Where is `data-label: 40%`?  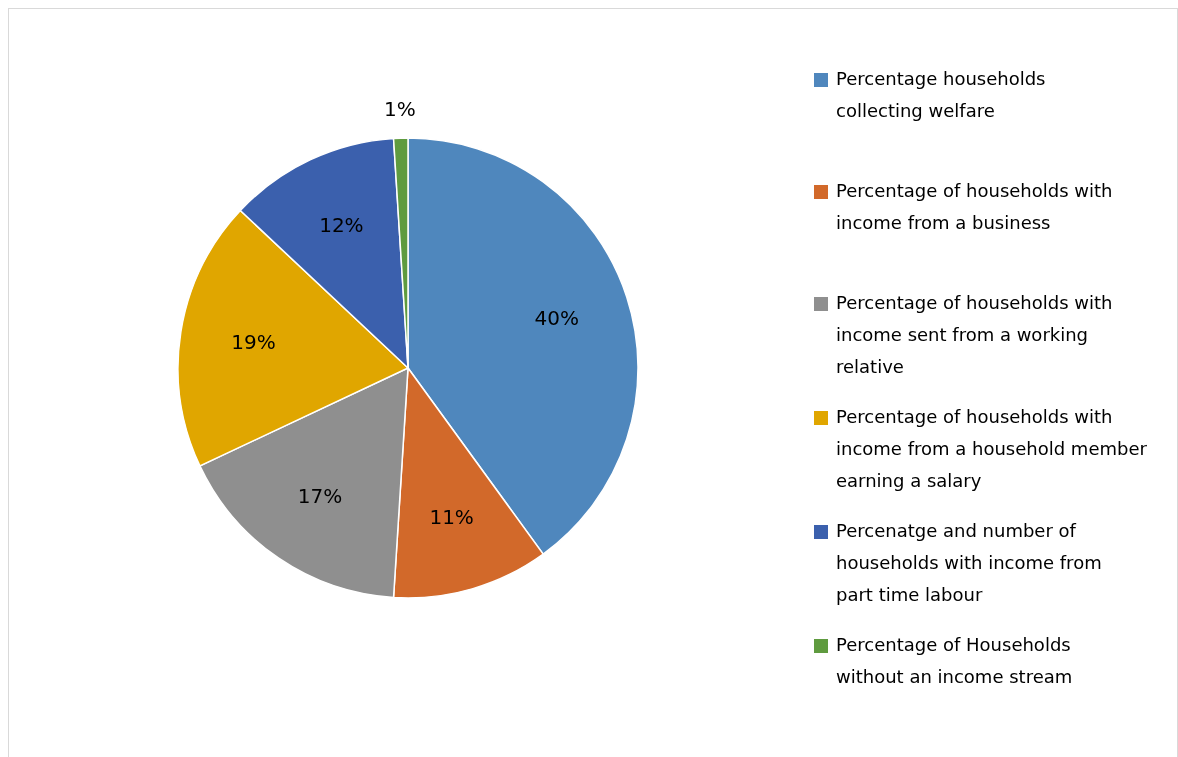
data-label: 40% is located at coordinates (556, 318).